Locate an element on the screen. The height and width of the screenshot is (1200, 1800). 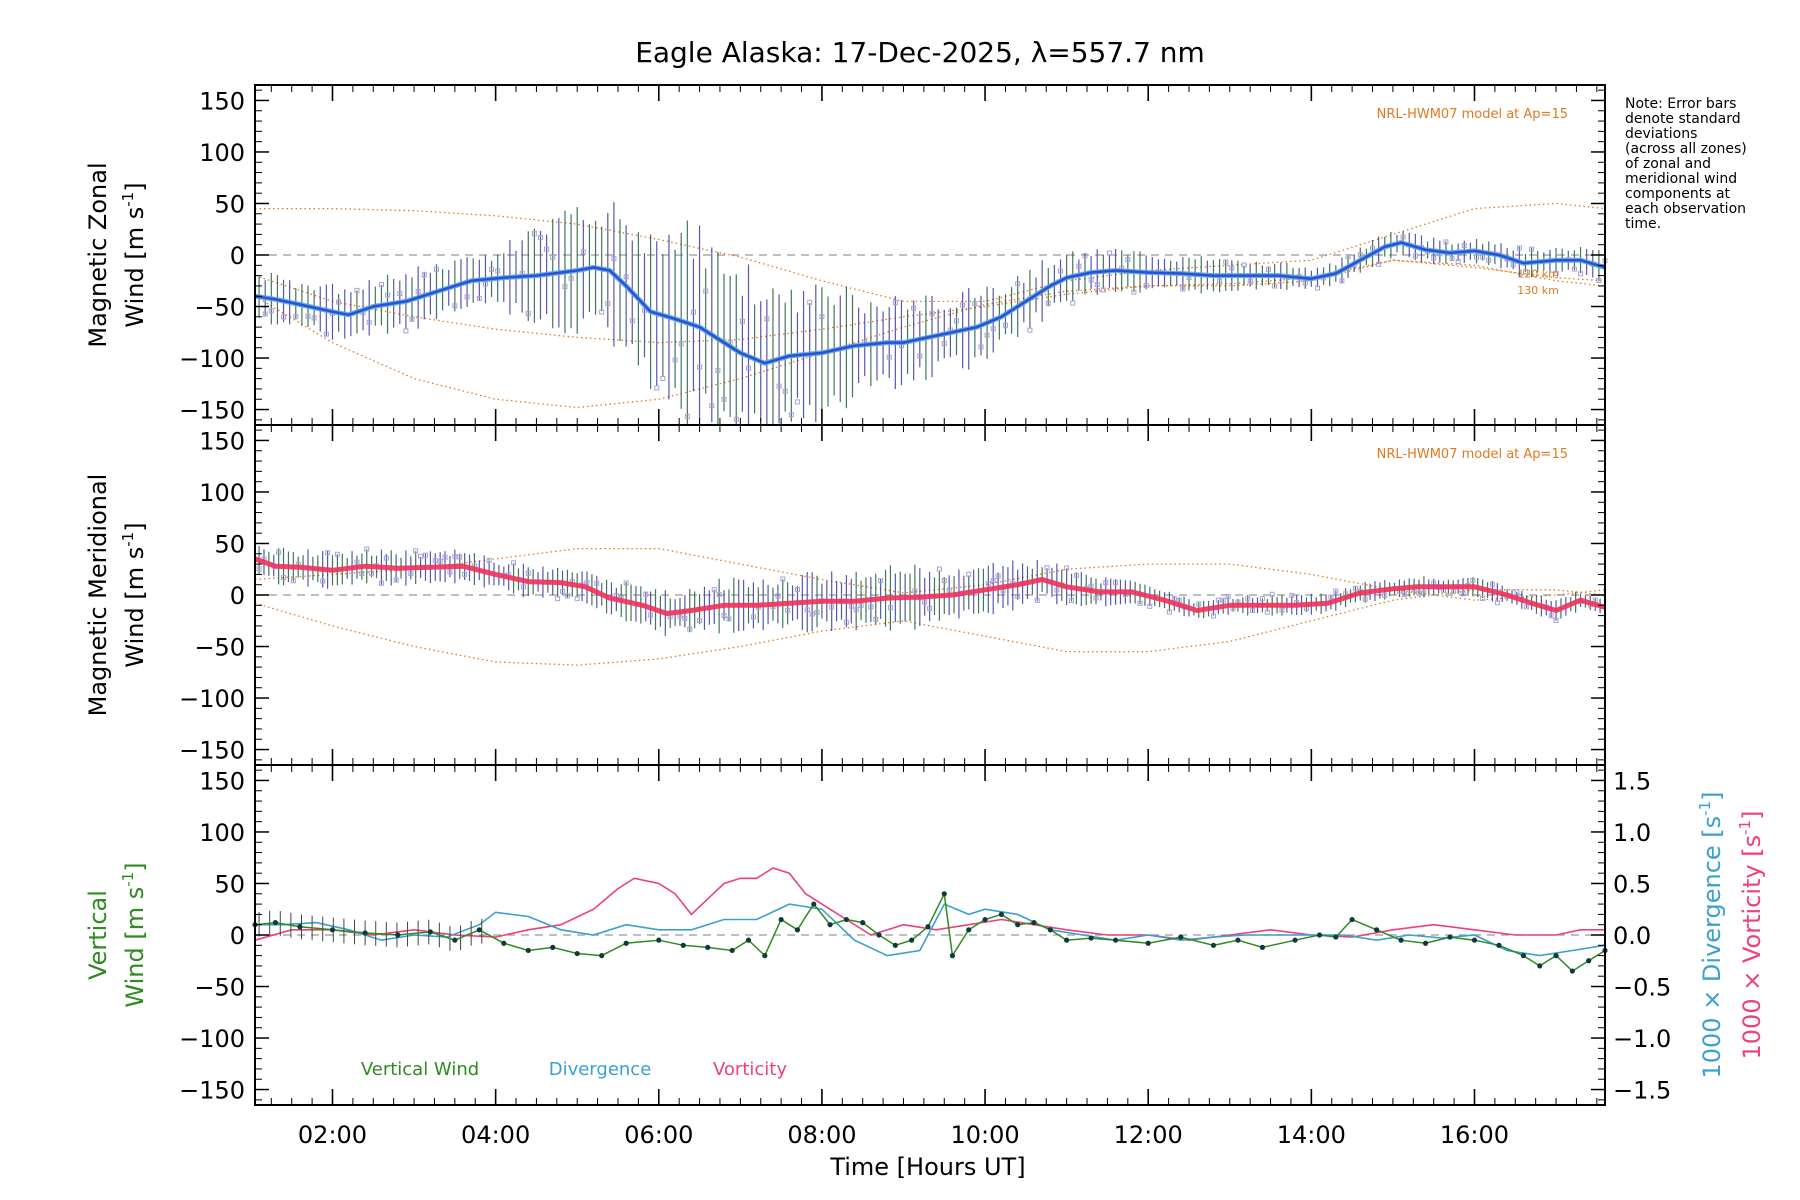
x-tick-label: 10:00 is located at coordinates (984, 1135).